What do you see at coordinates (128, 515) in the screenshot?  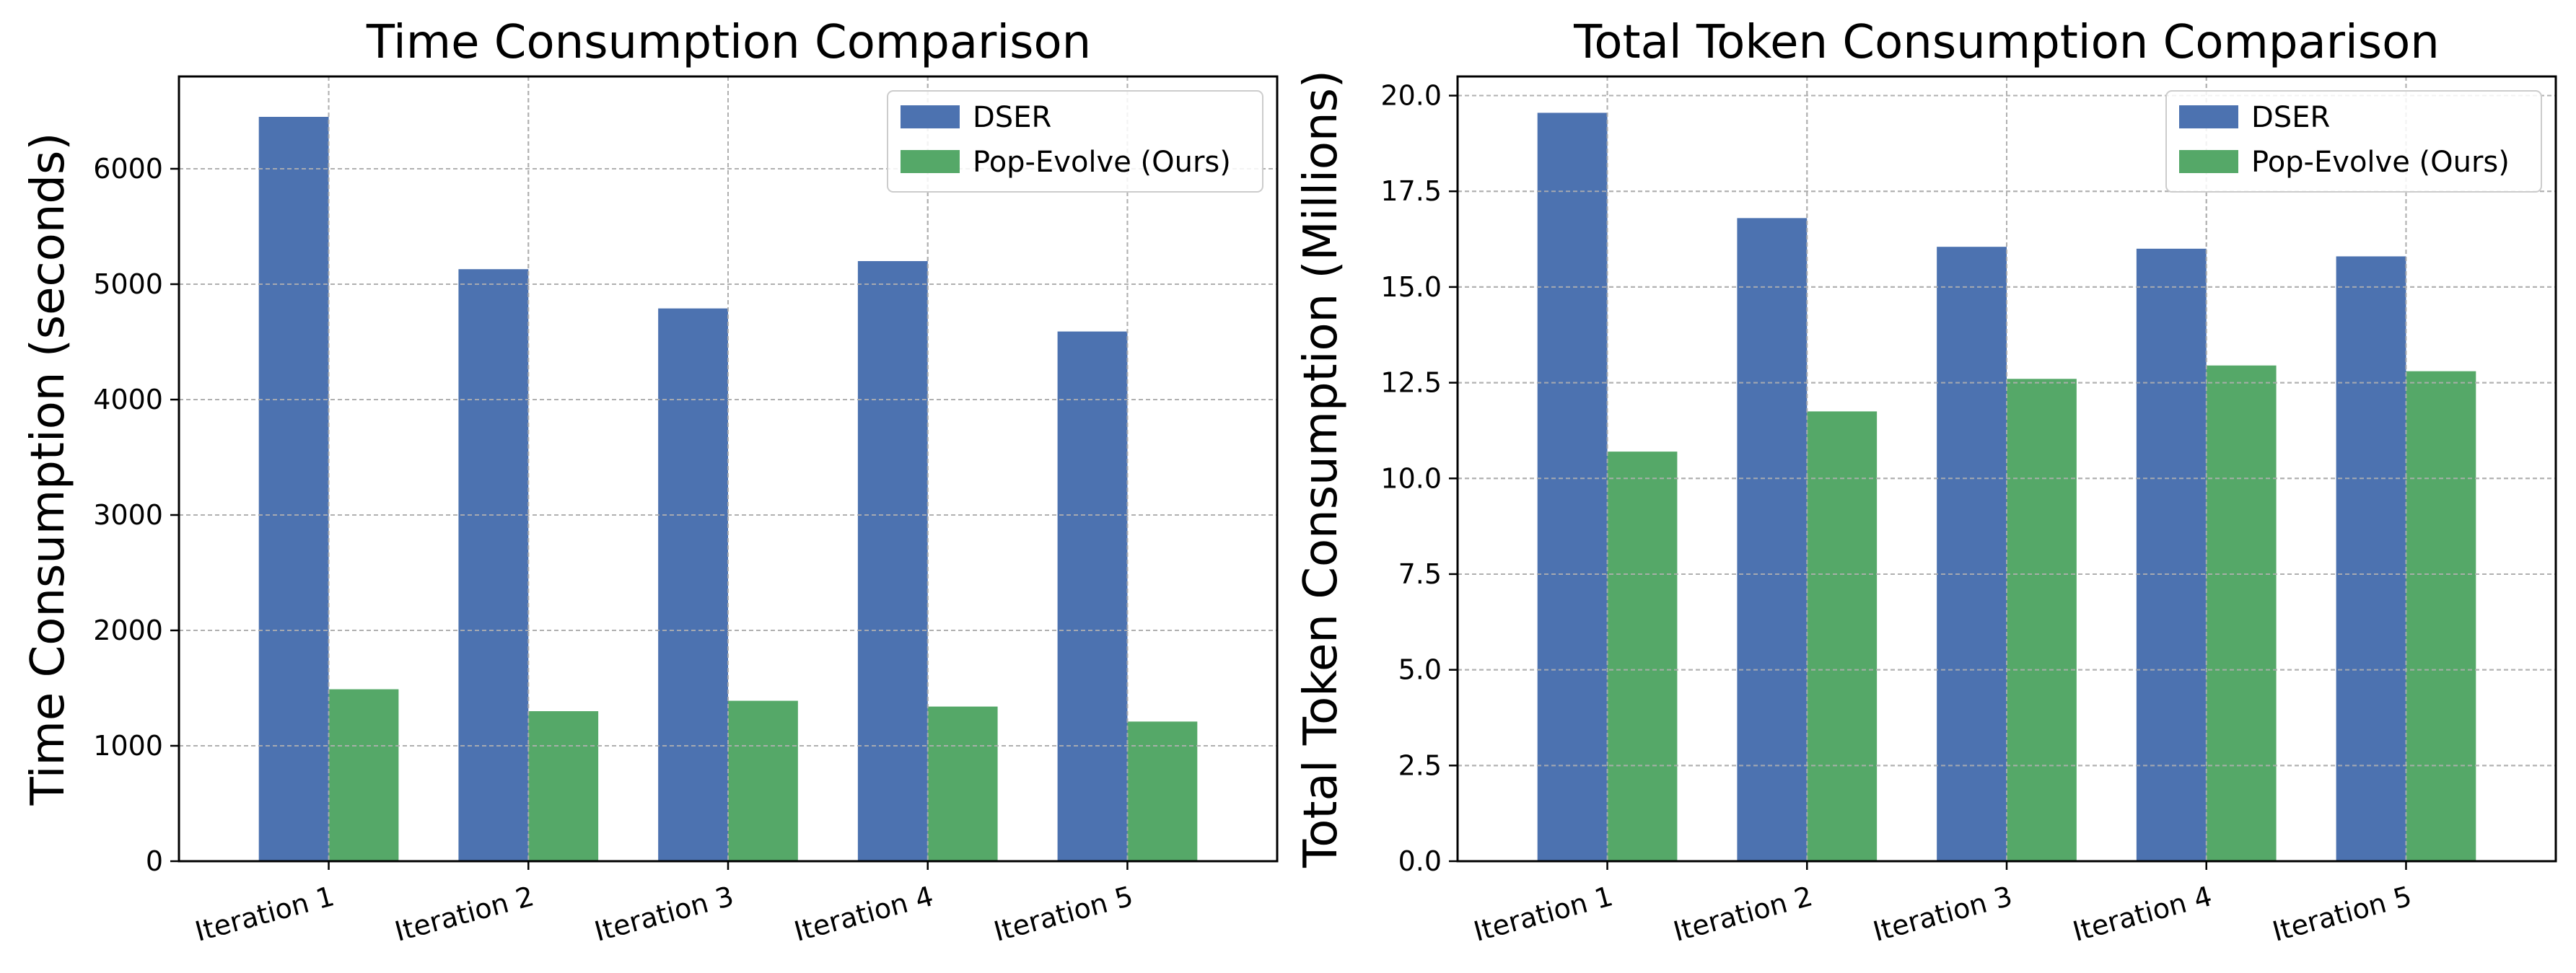 I see `y-tick-label: 3000` at bounding box center [128, 515].